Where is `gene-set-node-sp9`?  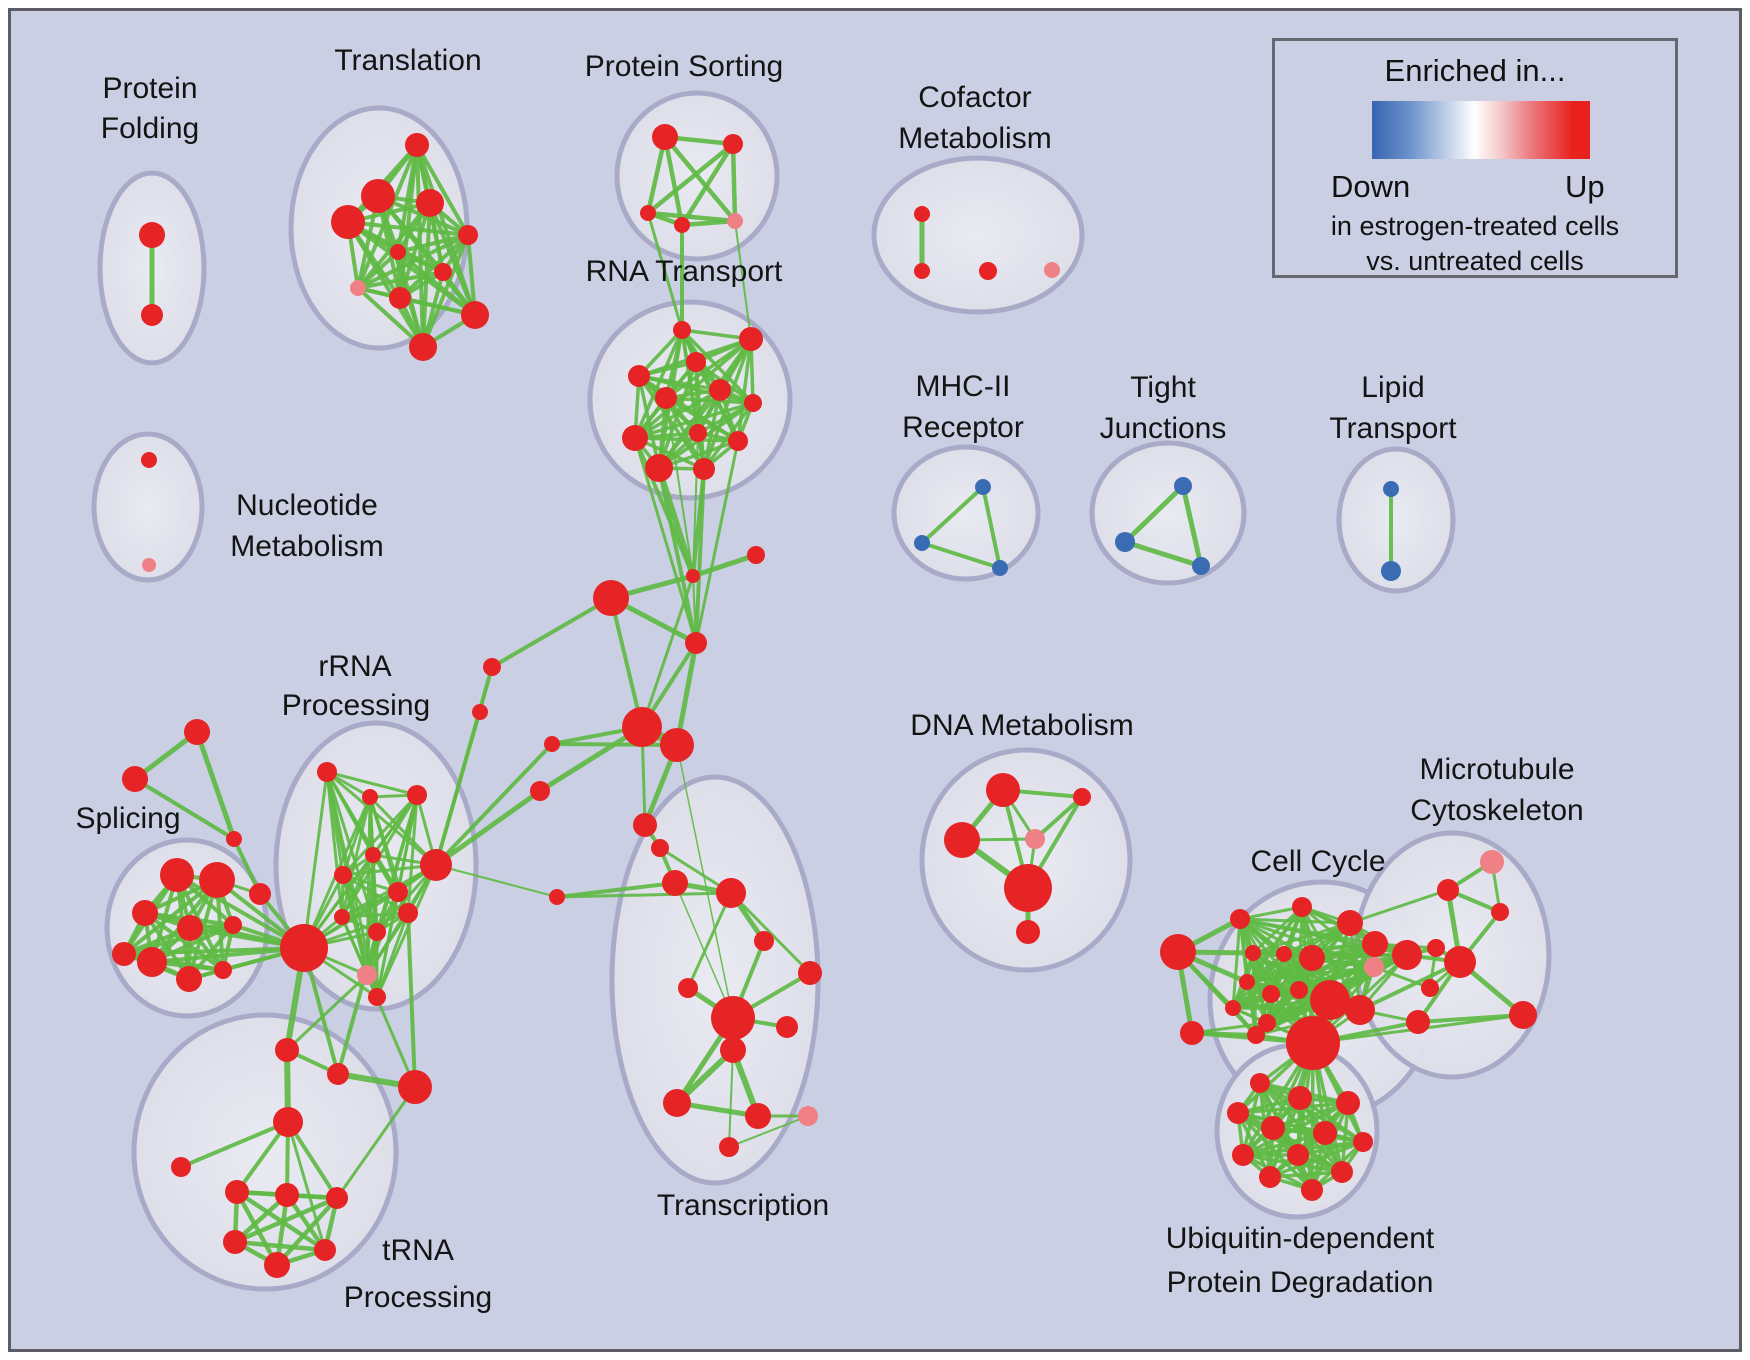
gene-set-node-sp9 is located at coordinates (233, 925).